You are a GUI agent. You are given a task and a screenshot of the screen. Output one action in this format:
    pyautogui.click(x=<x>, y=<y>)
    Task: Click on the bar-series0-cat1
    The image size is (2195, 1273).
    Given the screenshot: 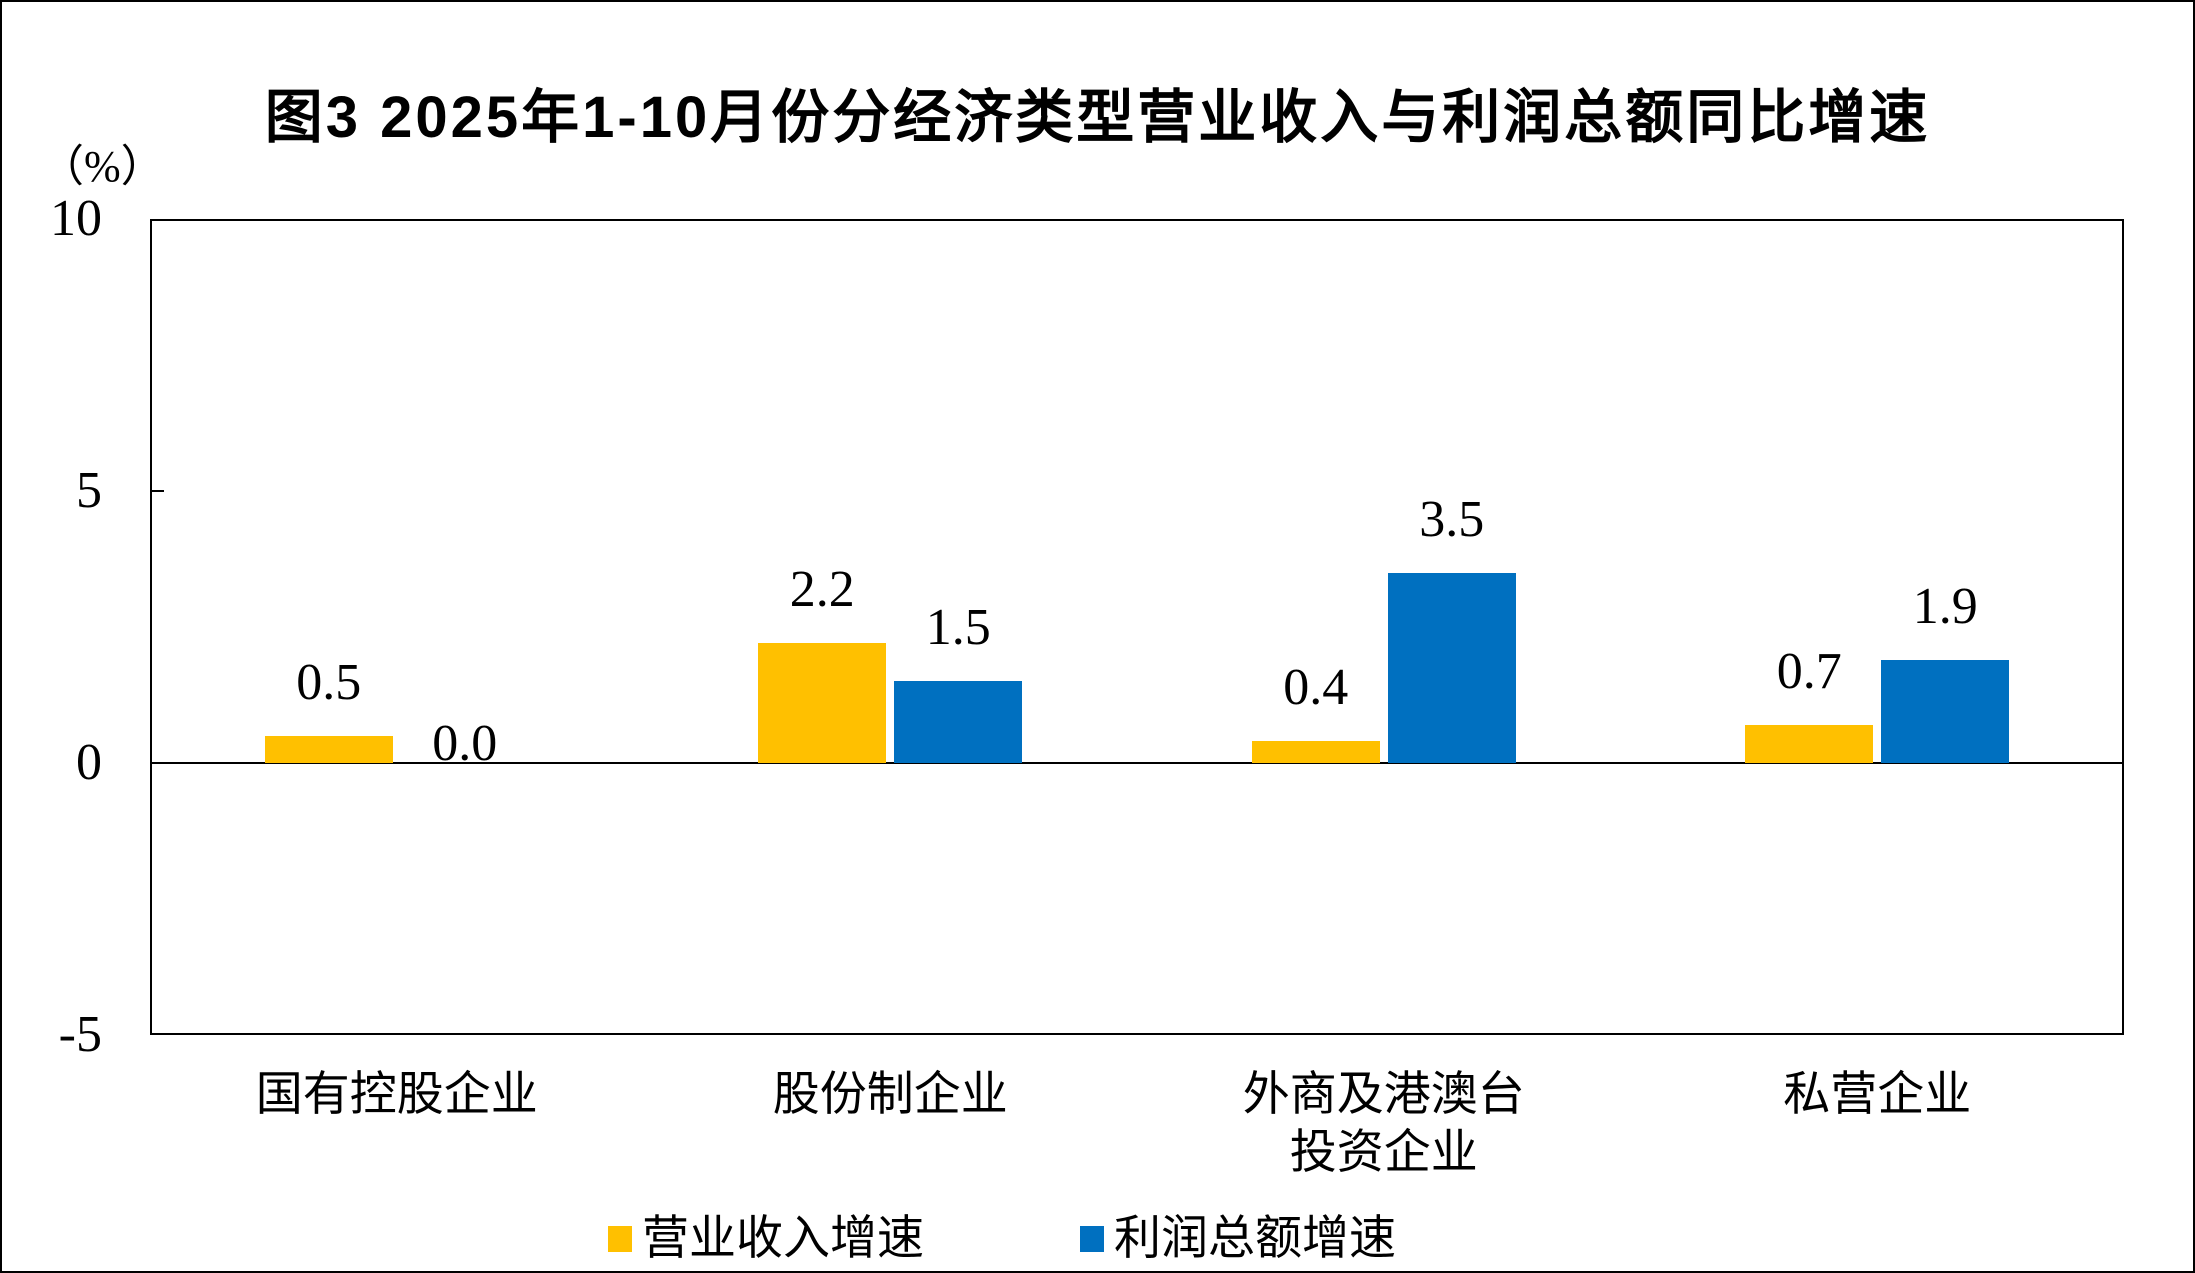 What is the action you would take?
    pyautogui.click(x=822, y=703)
    